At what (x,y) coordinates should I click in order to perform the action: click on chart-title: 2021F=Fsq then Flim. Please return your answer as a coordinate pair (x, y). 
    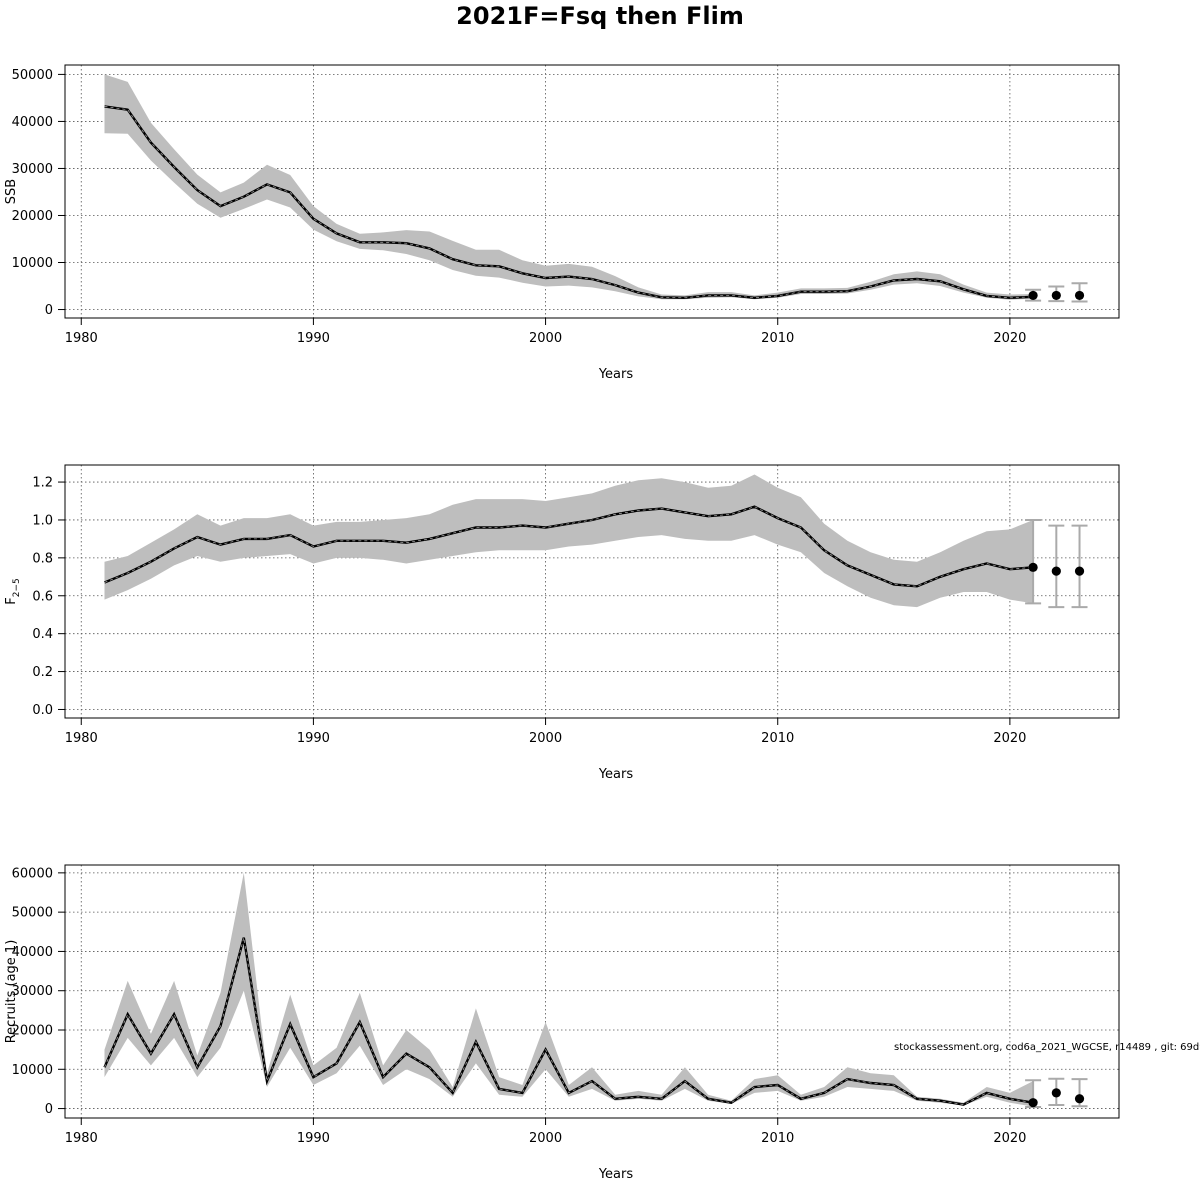
    Looking at the image, I should click on (600, 16).